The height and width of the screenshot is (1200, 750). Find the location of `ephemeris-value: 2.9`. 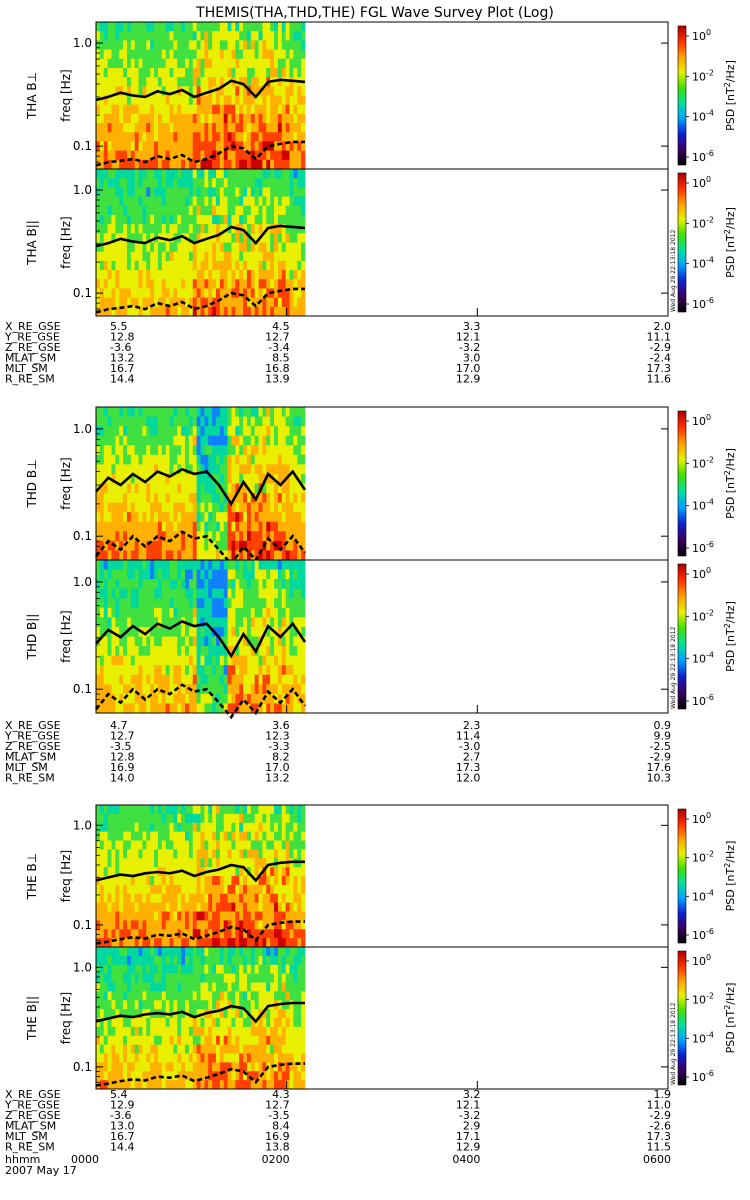

ephemeris-value: 2.9 is located at coordinates (472, 1126).